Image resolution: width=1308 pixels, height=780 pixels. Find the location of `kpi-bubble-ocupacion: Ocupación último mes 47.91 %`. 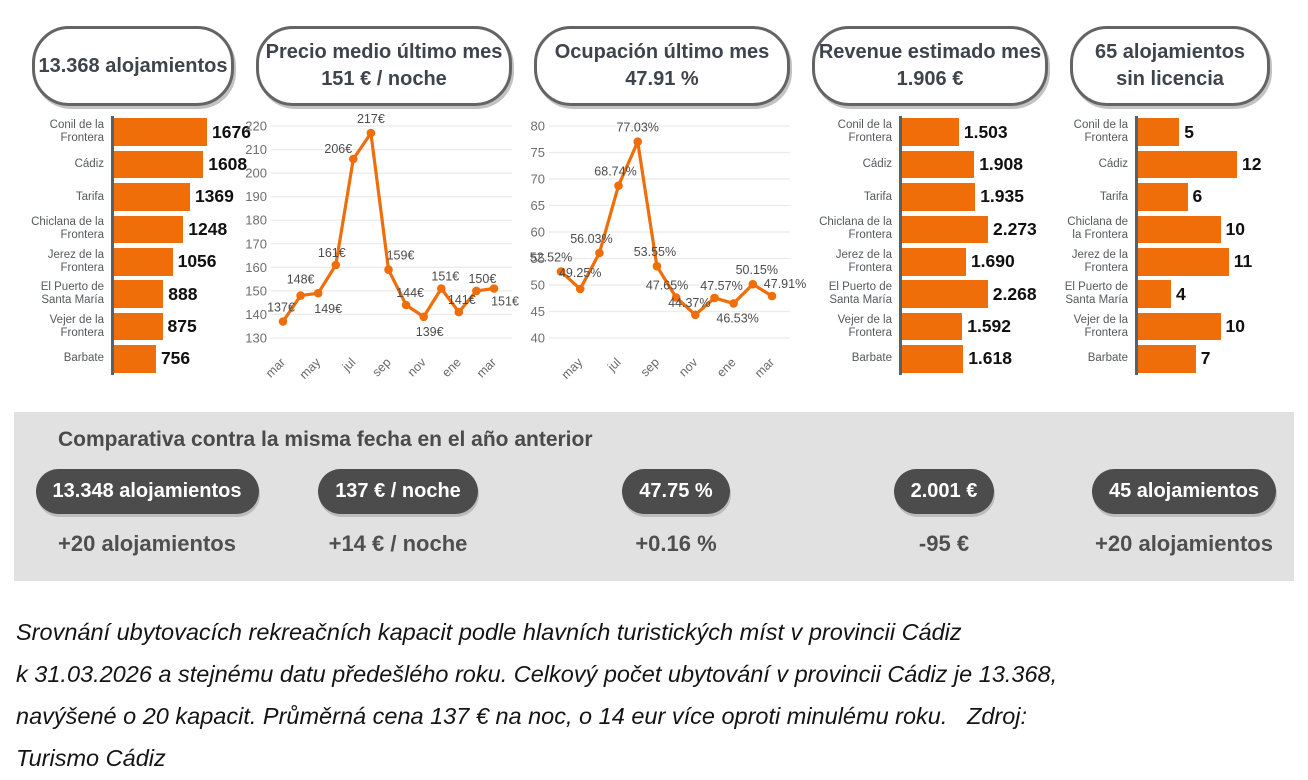

kpi-bubble-ocupacion: Ocupación último mes 47.91 % is located at coordinates (662, 66).